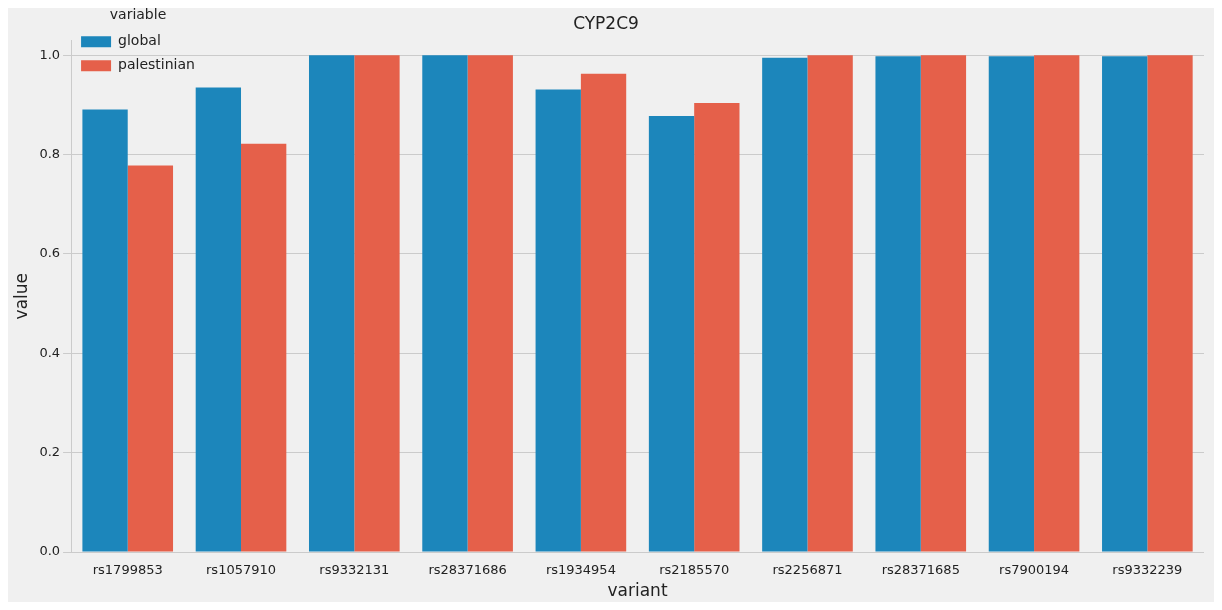 The image size is (1222, 610). What do you see at coordinates (50, 154) in the screenshot?
I see `y-tick-label: 0.8` at bounding box center [50, 154].